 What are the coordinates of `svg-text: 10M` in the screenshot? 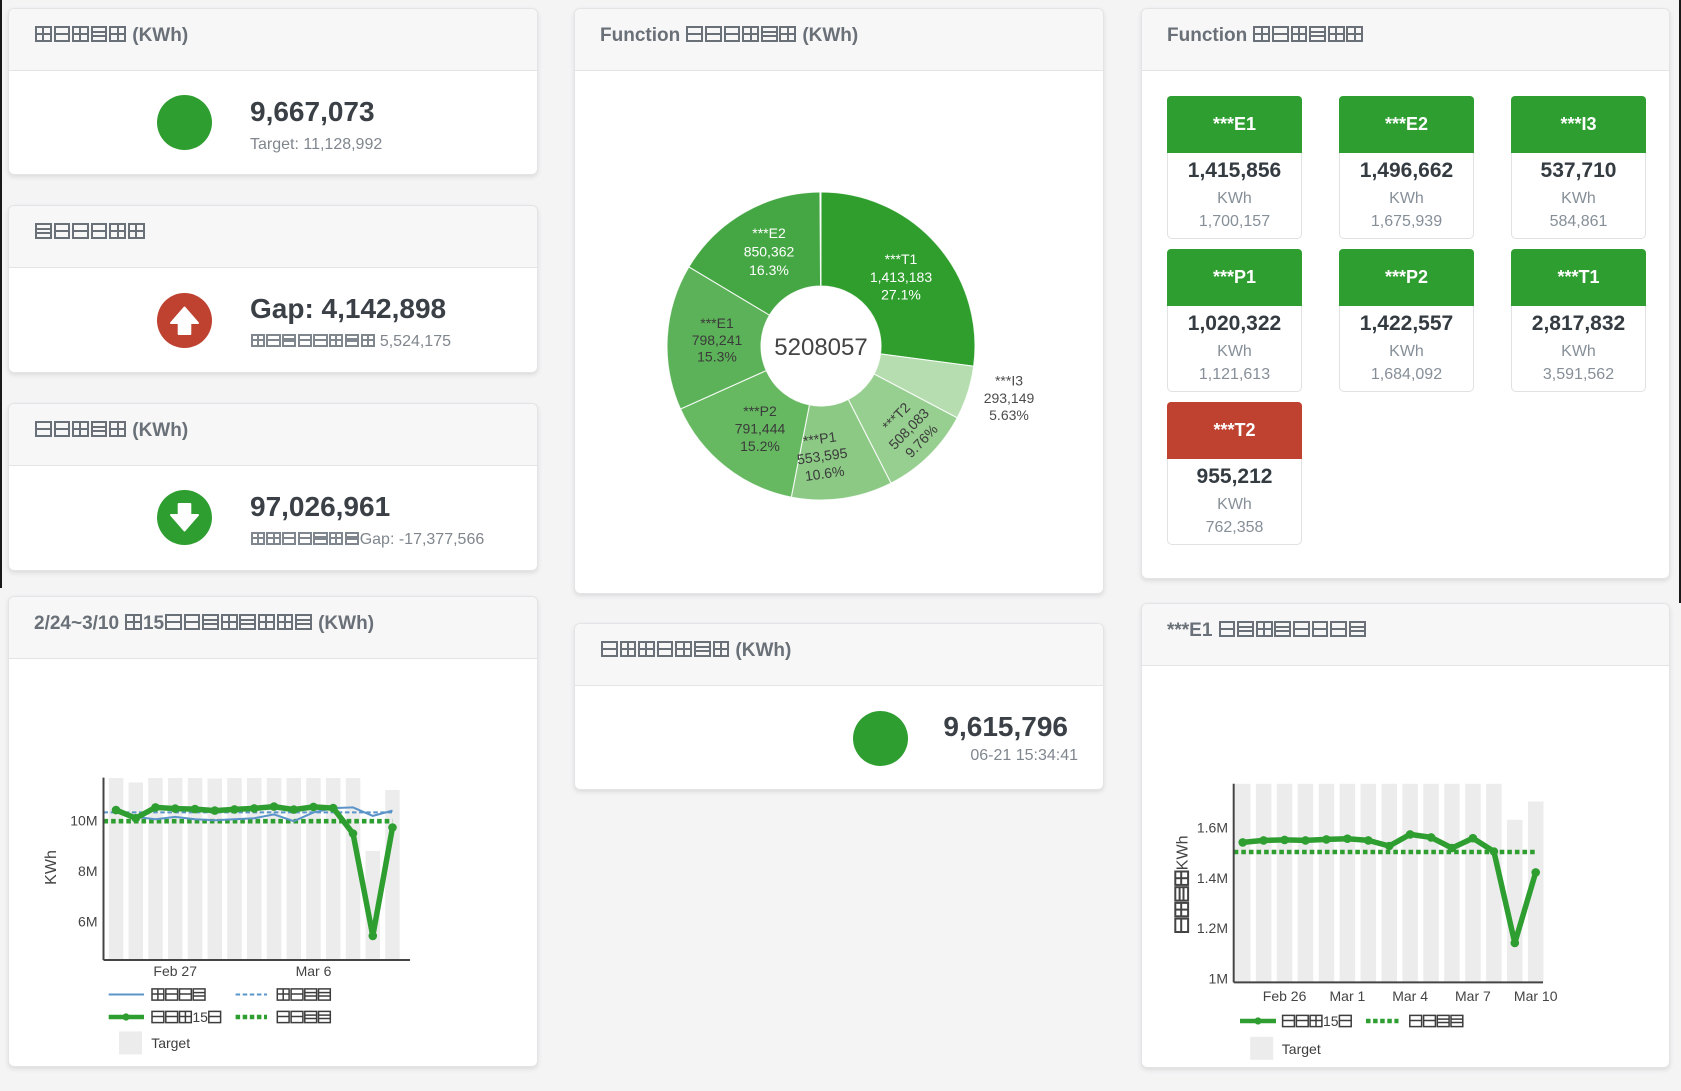 It's located at (83, 821).